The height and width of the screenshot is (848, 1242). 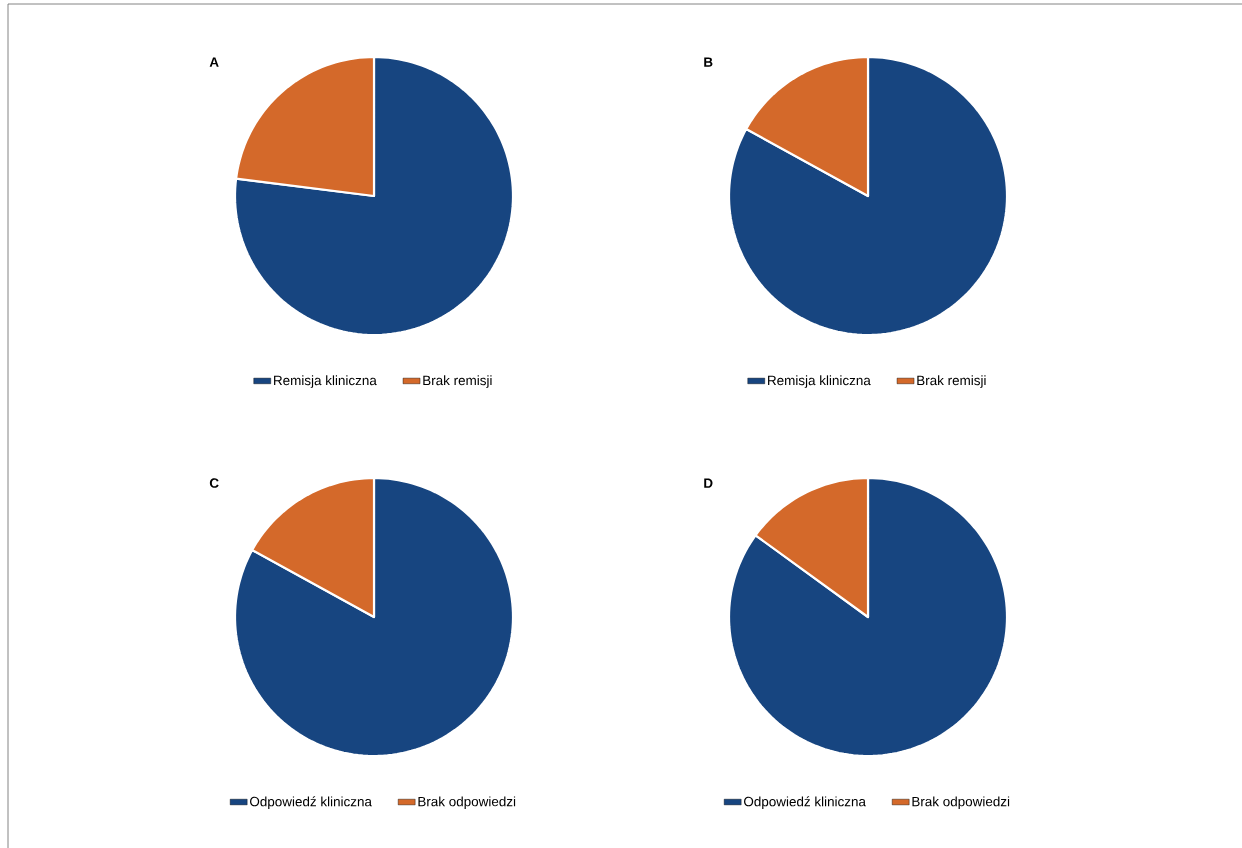 I want to click on chart-title: B, so click(x=708, y=62).